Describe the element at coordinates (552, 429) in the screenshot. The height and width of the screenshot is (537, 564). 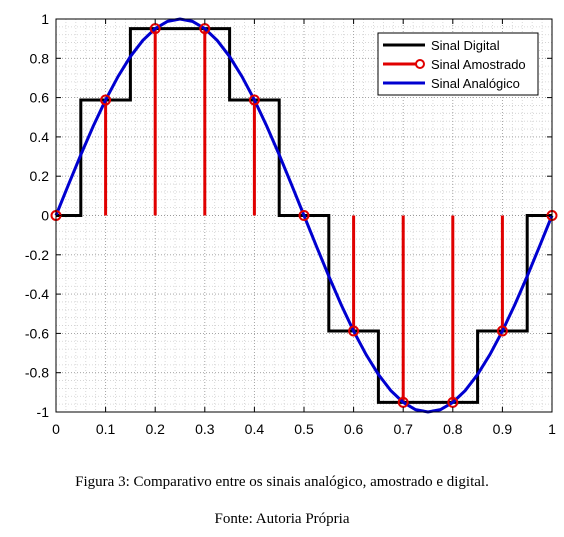
I see `x-tick-label: 1` at that location.